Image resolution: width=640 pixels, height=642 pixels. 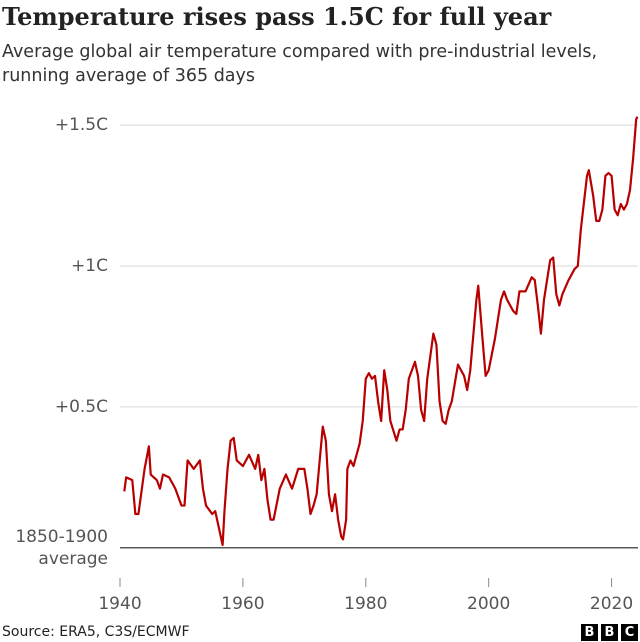 I want to click on x-tick-label: 2020, so click(x=611, y=604).